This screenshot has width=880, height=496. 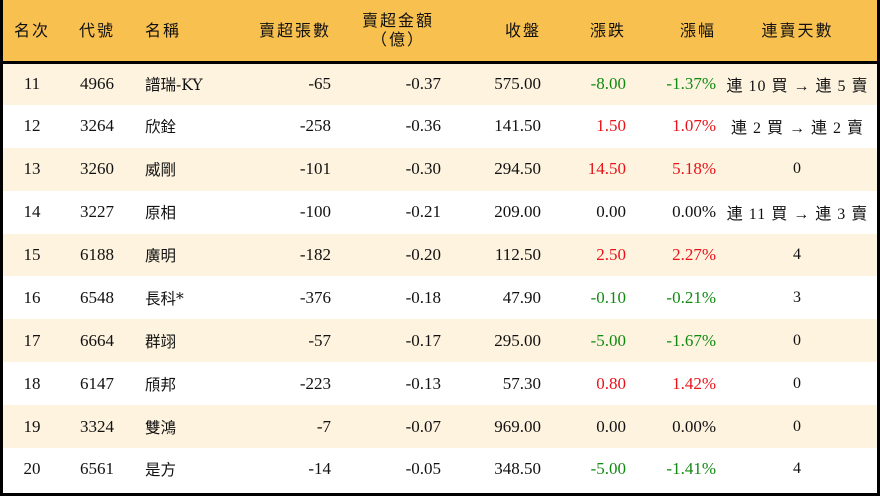 What do you see at coordinates (797, 129) in the screenshot?
I see `cell-streak: 連 2 買 → 連 2 賣` at bounding box center [797, 129].